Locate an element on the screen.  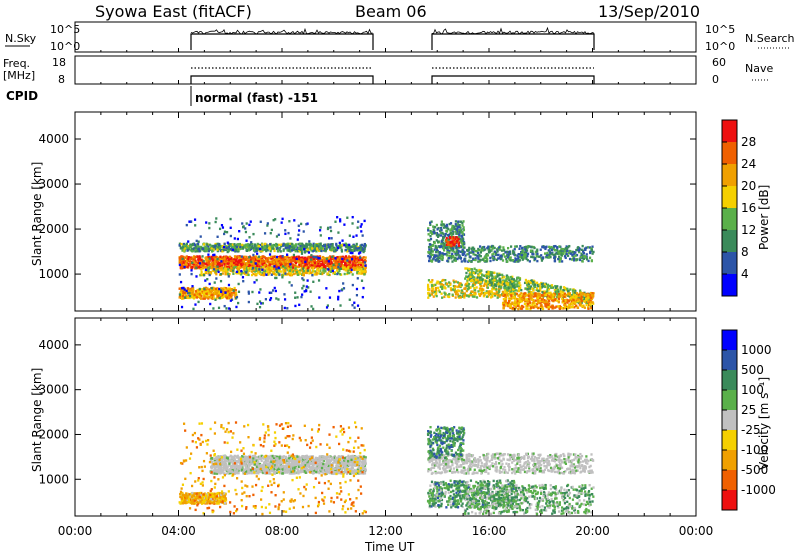
station-title: Syowa East (fitACF) is located at coordinates (173, 11).